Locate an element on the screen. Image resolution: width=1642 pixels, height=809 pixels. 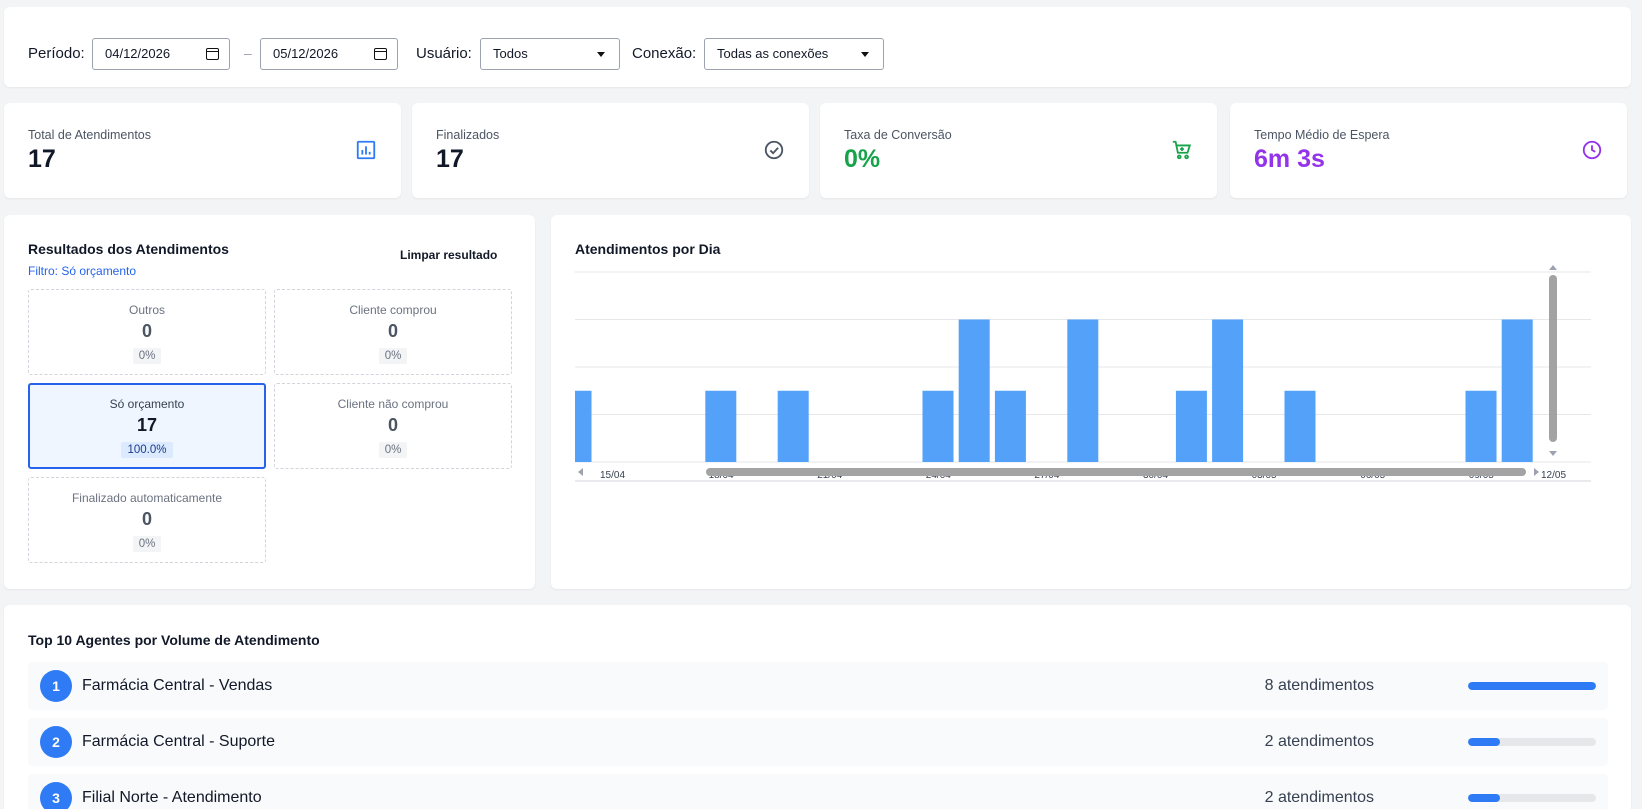
stat-label: Taxa de Conversão is located at coordinates (898, 135).